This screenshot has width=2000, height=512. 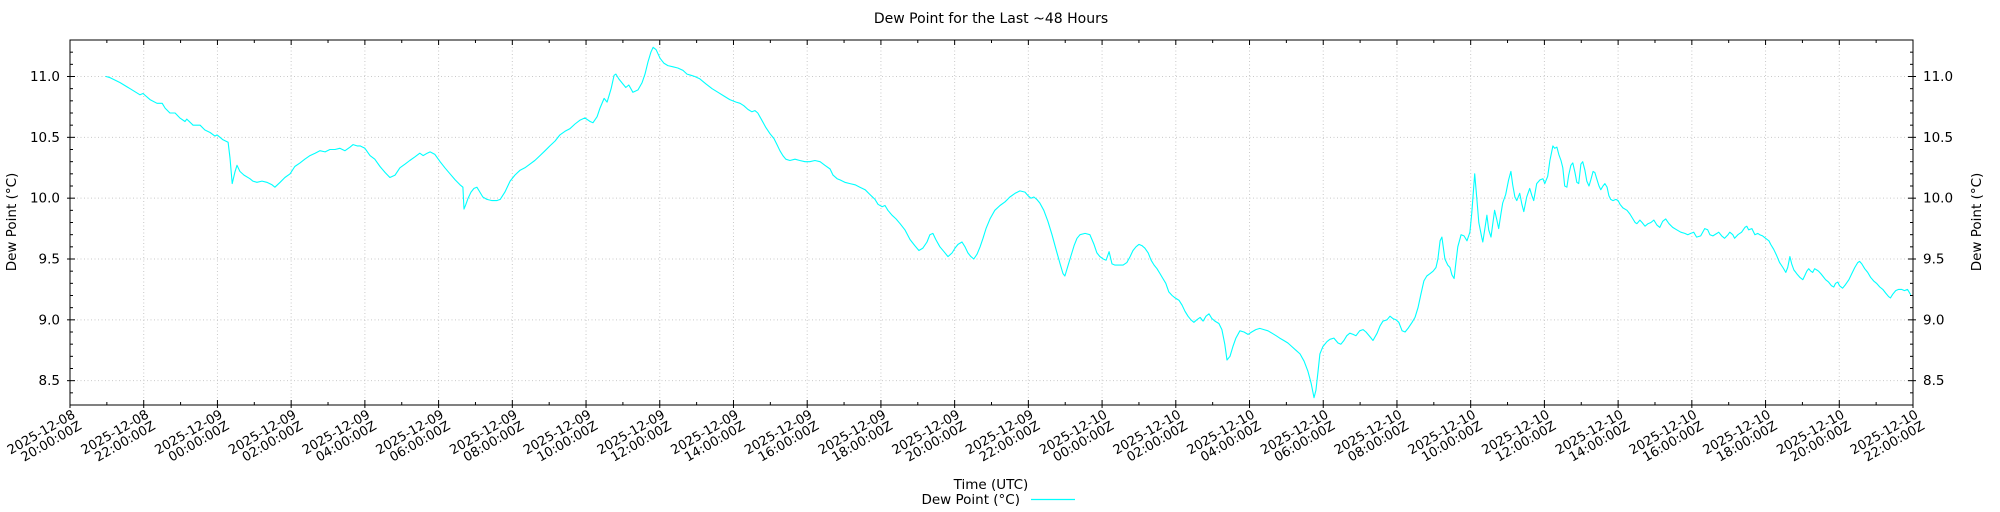 What do you see at coordinates (1933, 381) in the screenshot?
I see `y-tick-label-right: 8.5` at bounding box center [1933, 381].